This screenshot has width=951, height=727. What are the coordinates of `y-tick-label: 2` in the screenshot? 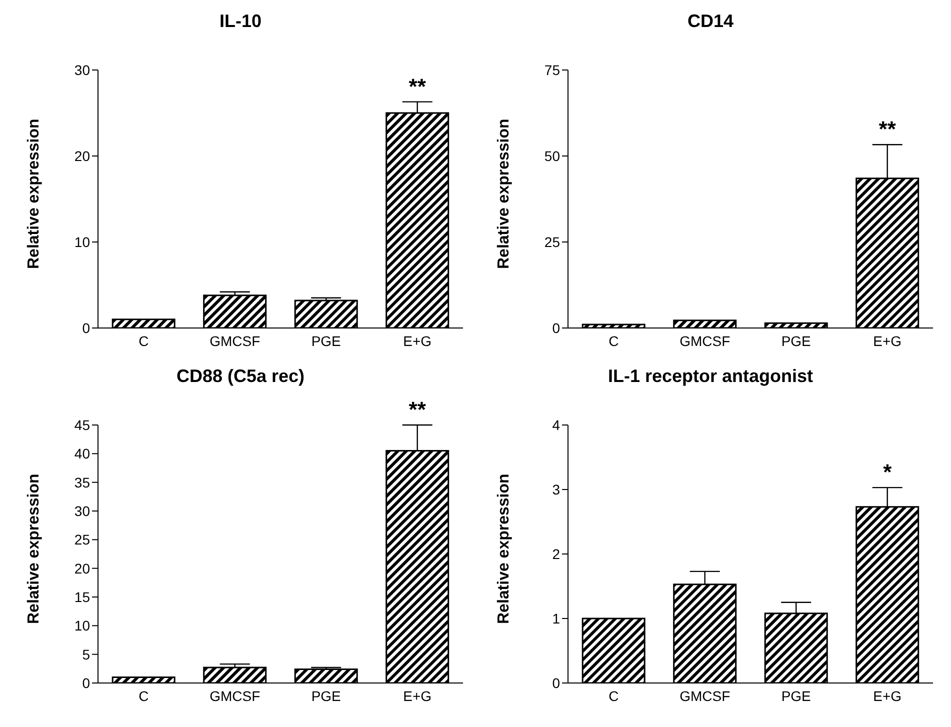 It's located at (556, 554).